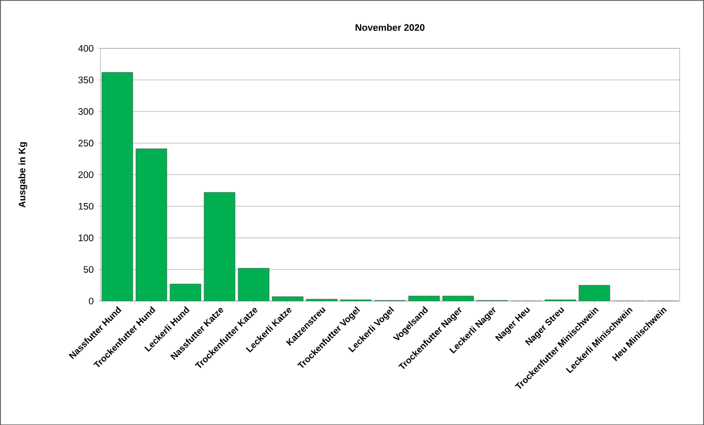 The width and height of the screenshot is (704, 425). Describe the element at coordinates (89, 269) in the screenshot. I see `y-tick-label: 50` at that location.